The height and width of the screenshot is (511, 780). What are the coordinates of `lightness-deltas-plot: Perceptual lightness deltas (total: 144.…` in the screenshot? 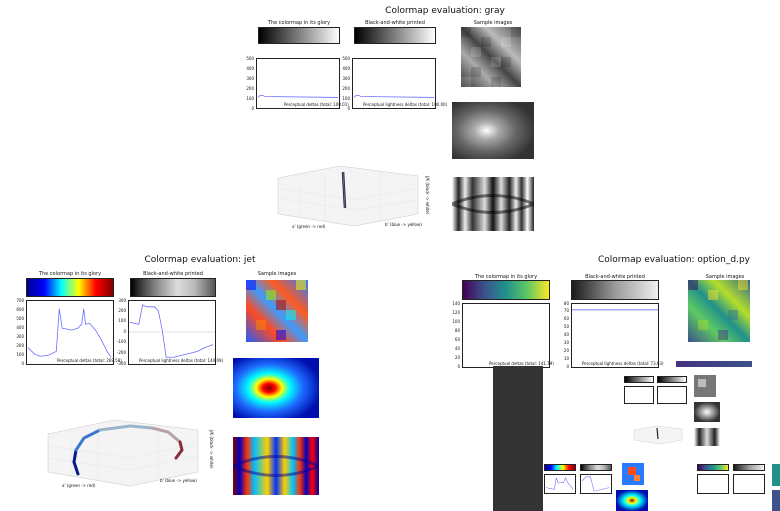 It's located at (175, 332).